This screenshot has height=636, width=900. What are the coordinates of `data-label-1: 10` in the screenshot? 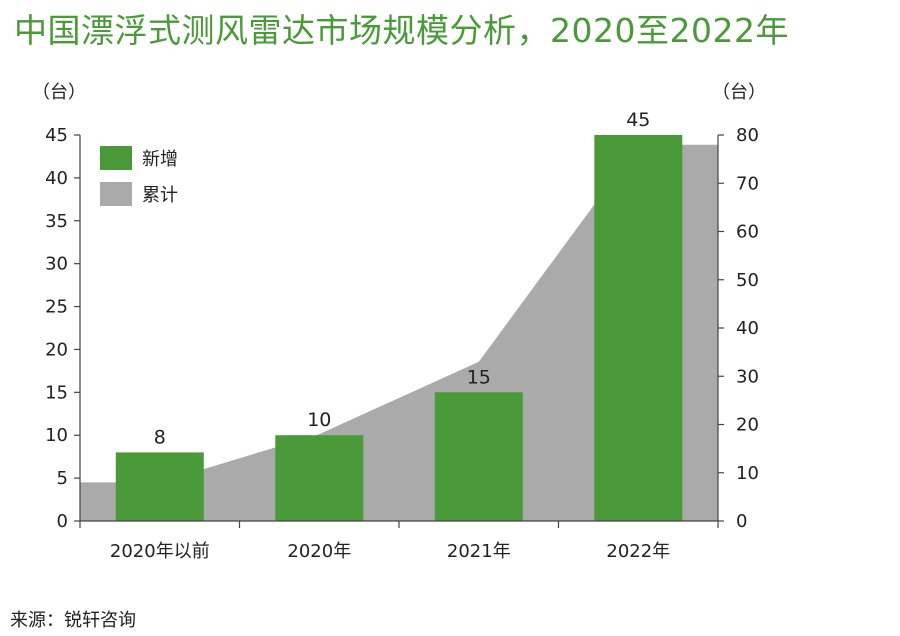 It's located at (319, 420).